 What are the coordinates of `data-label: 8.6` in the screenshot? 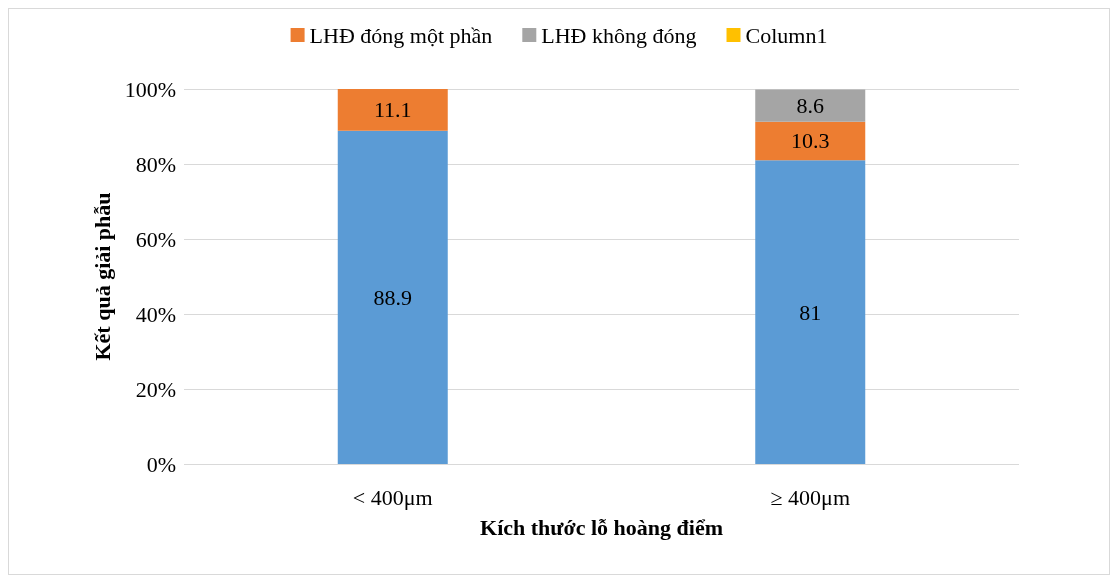 It's located at (810, 105).